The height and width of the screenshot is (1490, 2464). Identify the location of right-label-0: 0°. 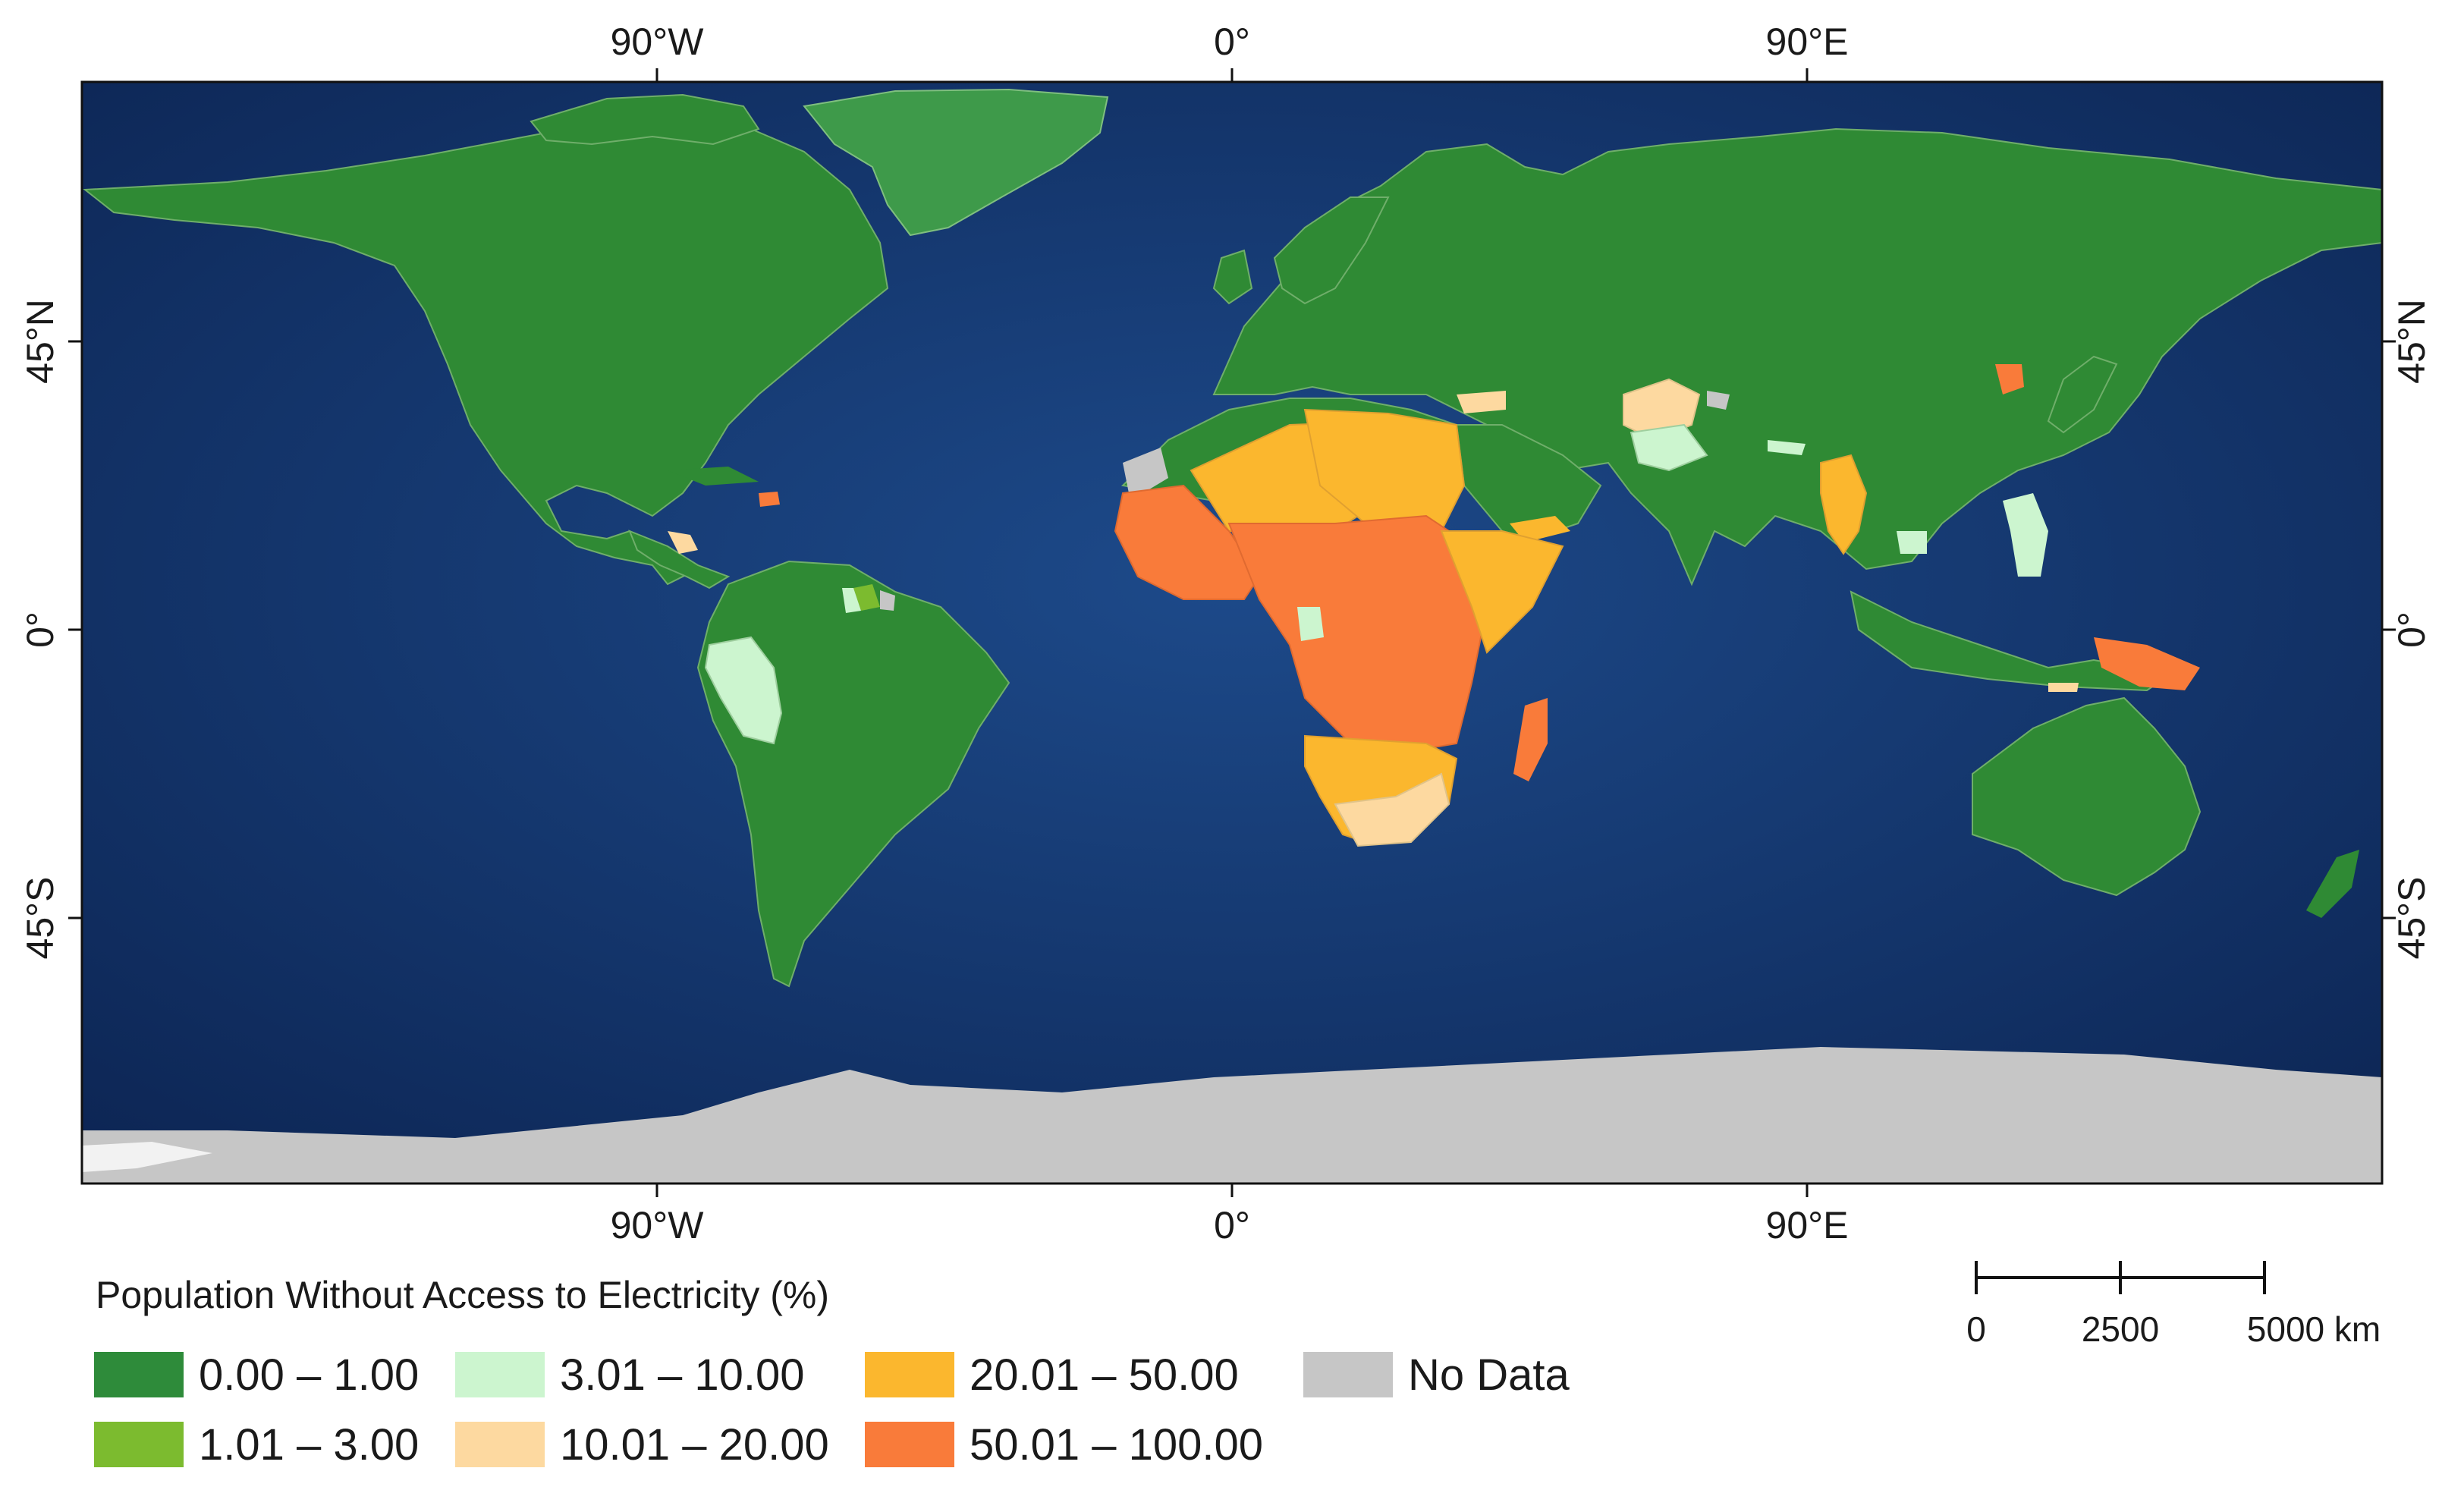
(2411, 629).